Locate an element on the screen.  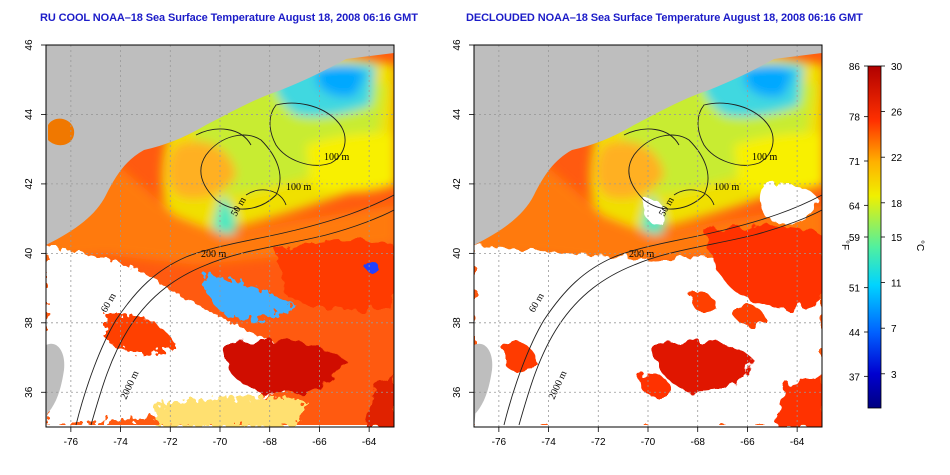
celsius-tick-label: 22 is located at coordinates (897, 158).